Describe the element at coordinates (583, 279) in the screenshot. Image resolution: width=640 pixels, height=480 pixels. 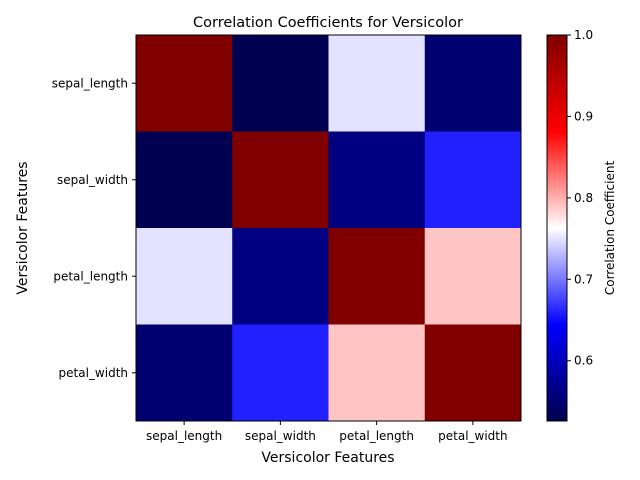
I see `colorbar-tick-label: 0.7` at that location.